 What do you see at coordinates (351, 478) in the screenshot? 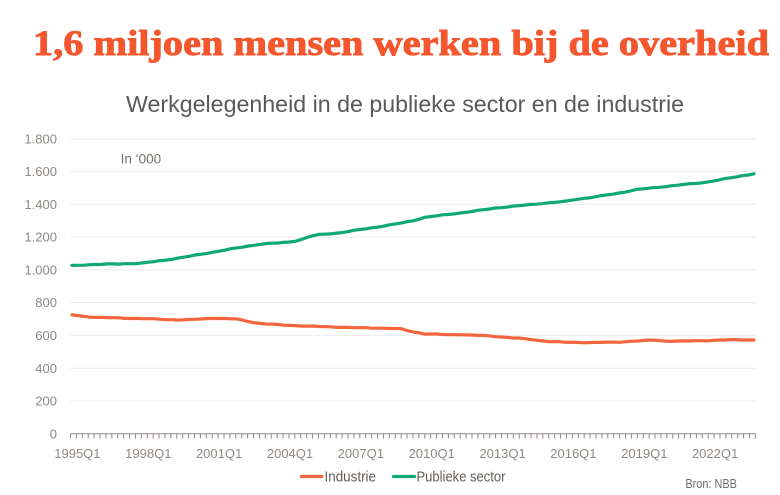
I see `svg-text: Industrie` at bounding box center [351, 478].